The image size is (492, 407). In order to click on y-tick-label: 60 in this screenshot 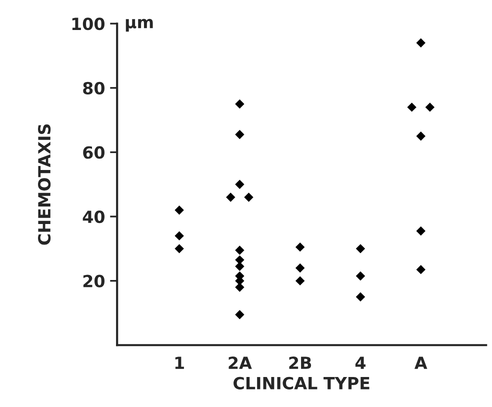, I will do `click(93, 152)`.